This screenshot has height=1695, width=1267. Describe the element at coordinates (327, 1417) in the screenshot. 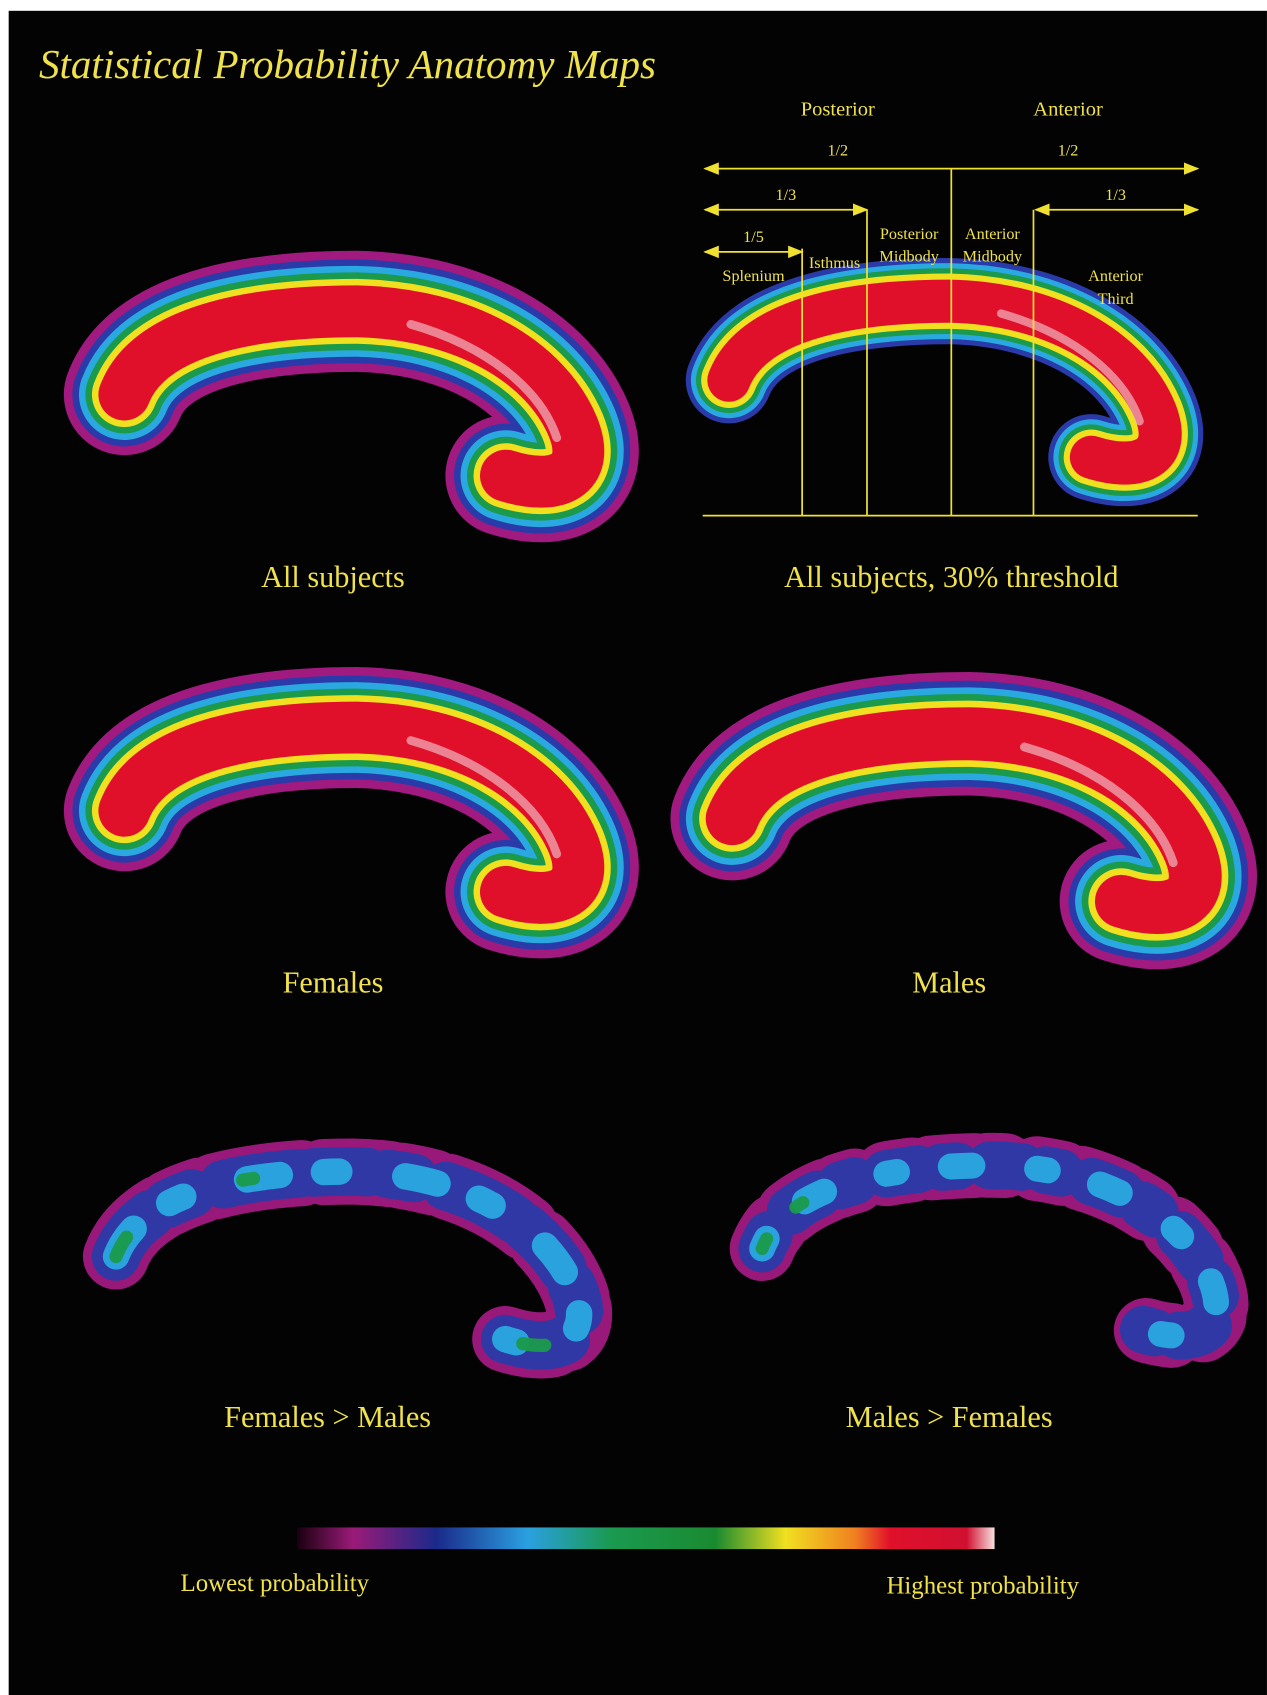

I see `caption: Females > Males` at that location.